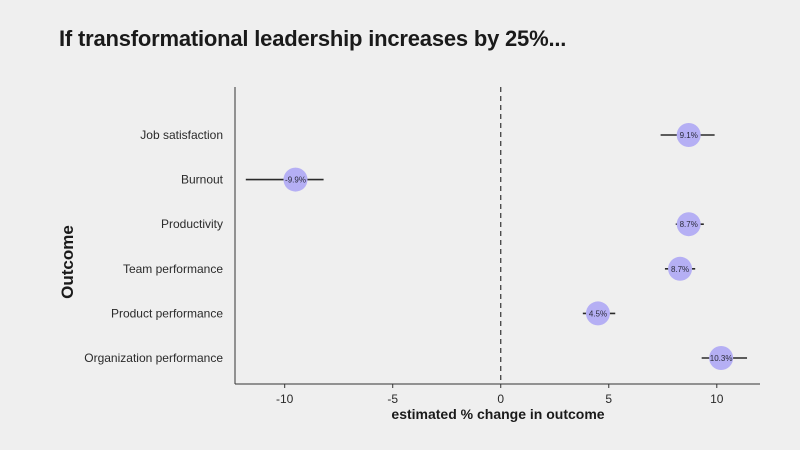  I want to click on category-label: Productivity, so click(192, 224).